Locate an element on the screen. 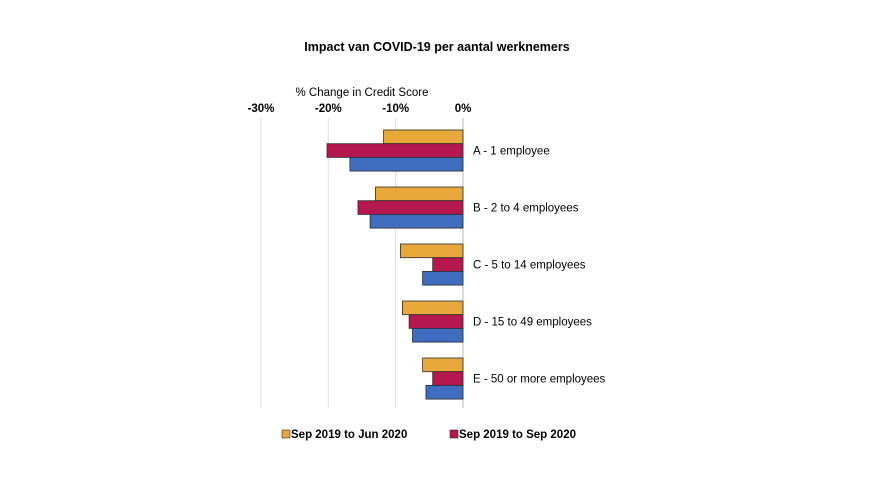 Image resolution: width=874 pixels, height=491 pixels. category-label: C - 5 to 14 employees is located at coordinates (529, 266).